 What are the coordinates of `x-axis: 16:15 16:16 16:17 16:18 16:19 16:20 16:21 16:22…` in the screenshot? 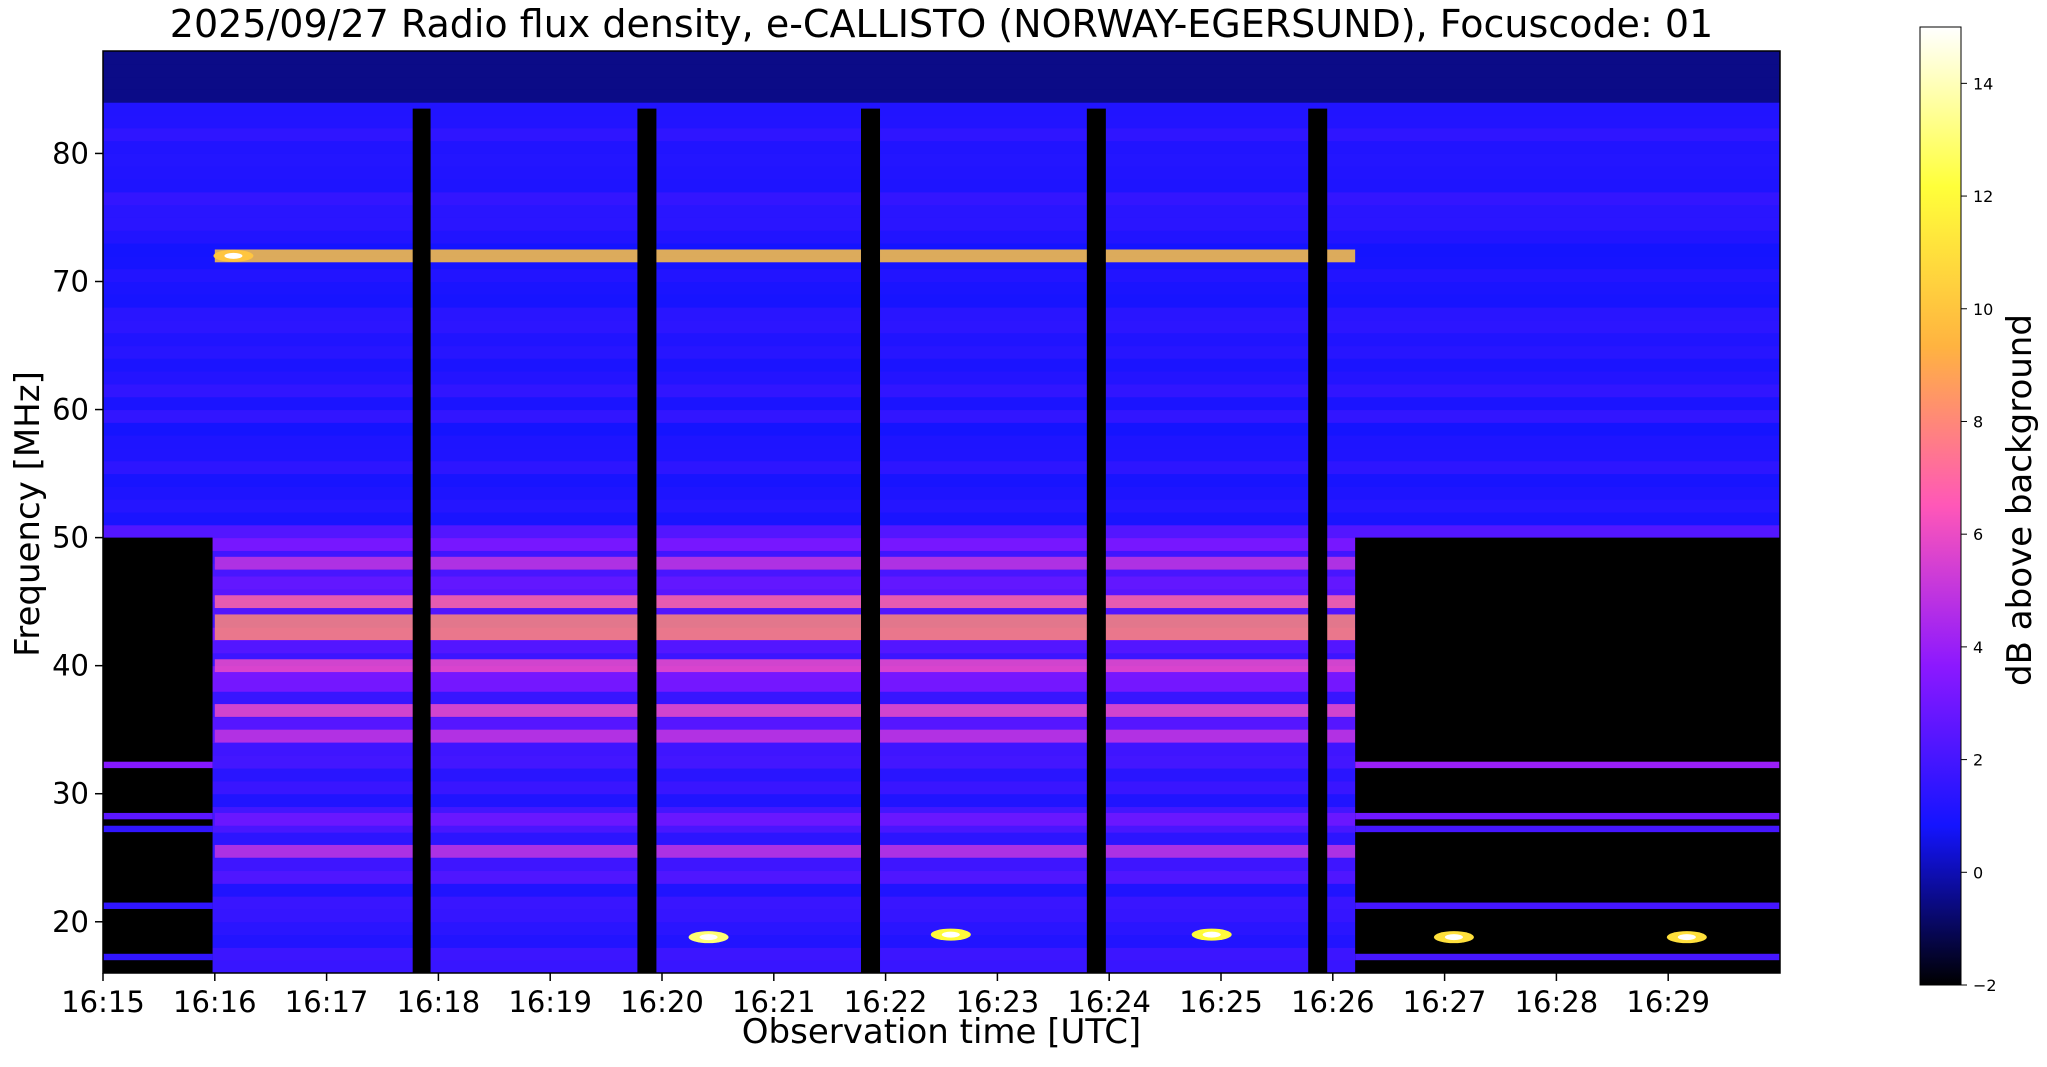 It's located at (885, 996).